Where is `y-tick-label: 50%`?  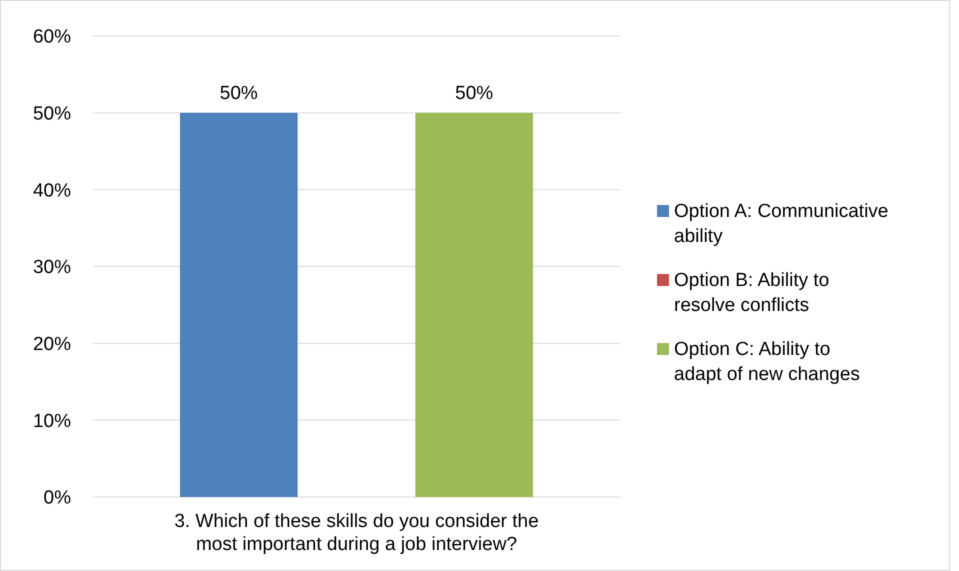 y-tick-label: 50% is located at coordinates (52, 113).